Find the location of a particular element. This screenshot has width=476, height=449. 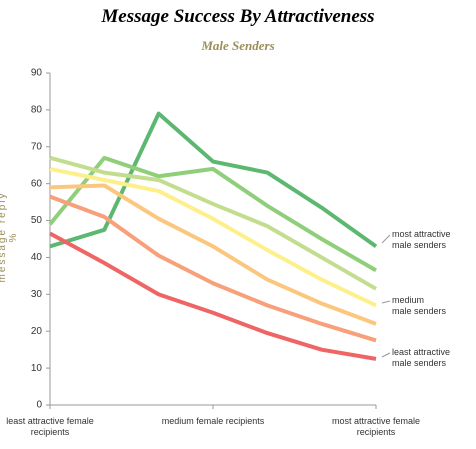

chart-subtitle: Male Senders is located at coordinates (238, 45).